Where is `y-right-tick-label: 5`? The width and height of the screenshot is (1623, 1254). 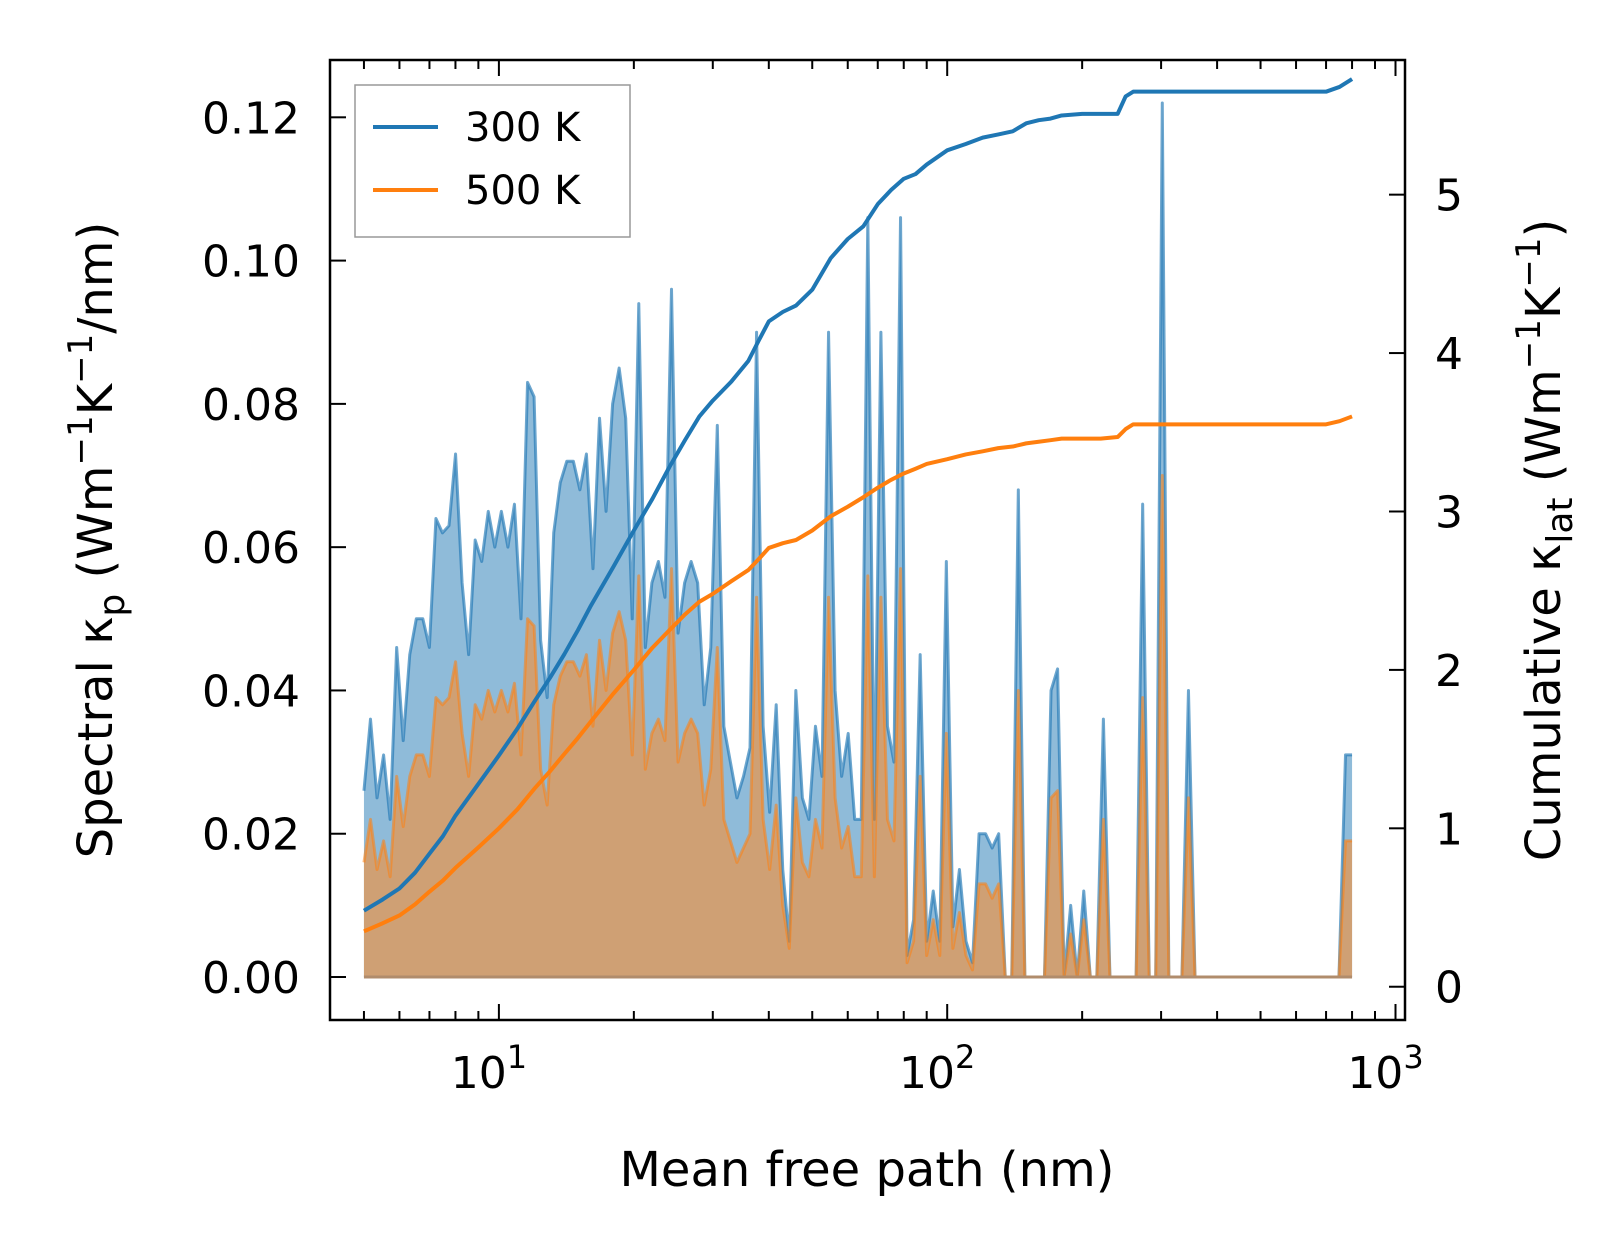
y-right-tick-label: 5 is located at coordinates (1449, 196).